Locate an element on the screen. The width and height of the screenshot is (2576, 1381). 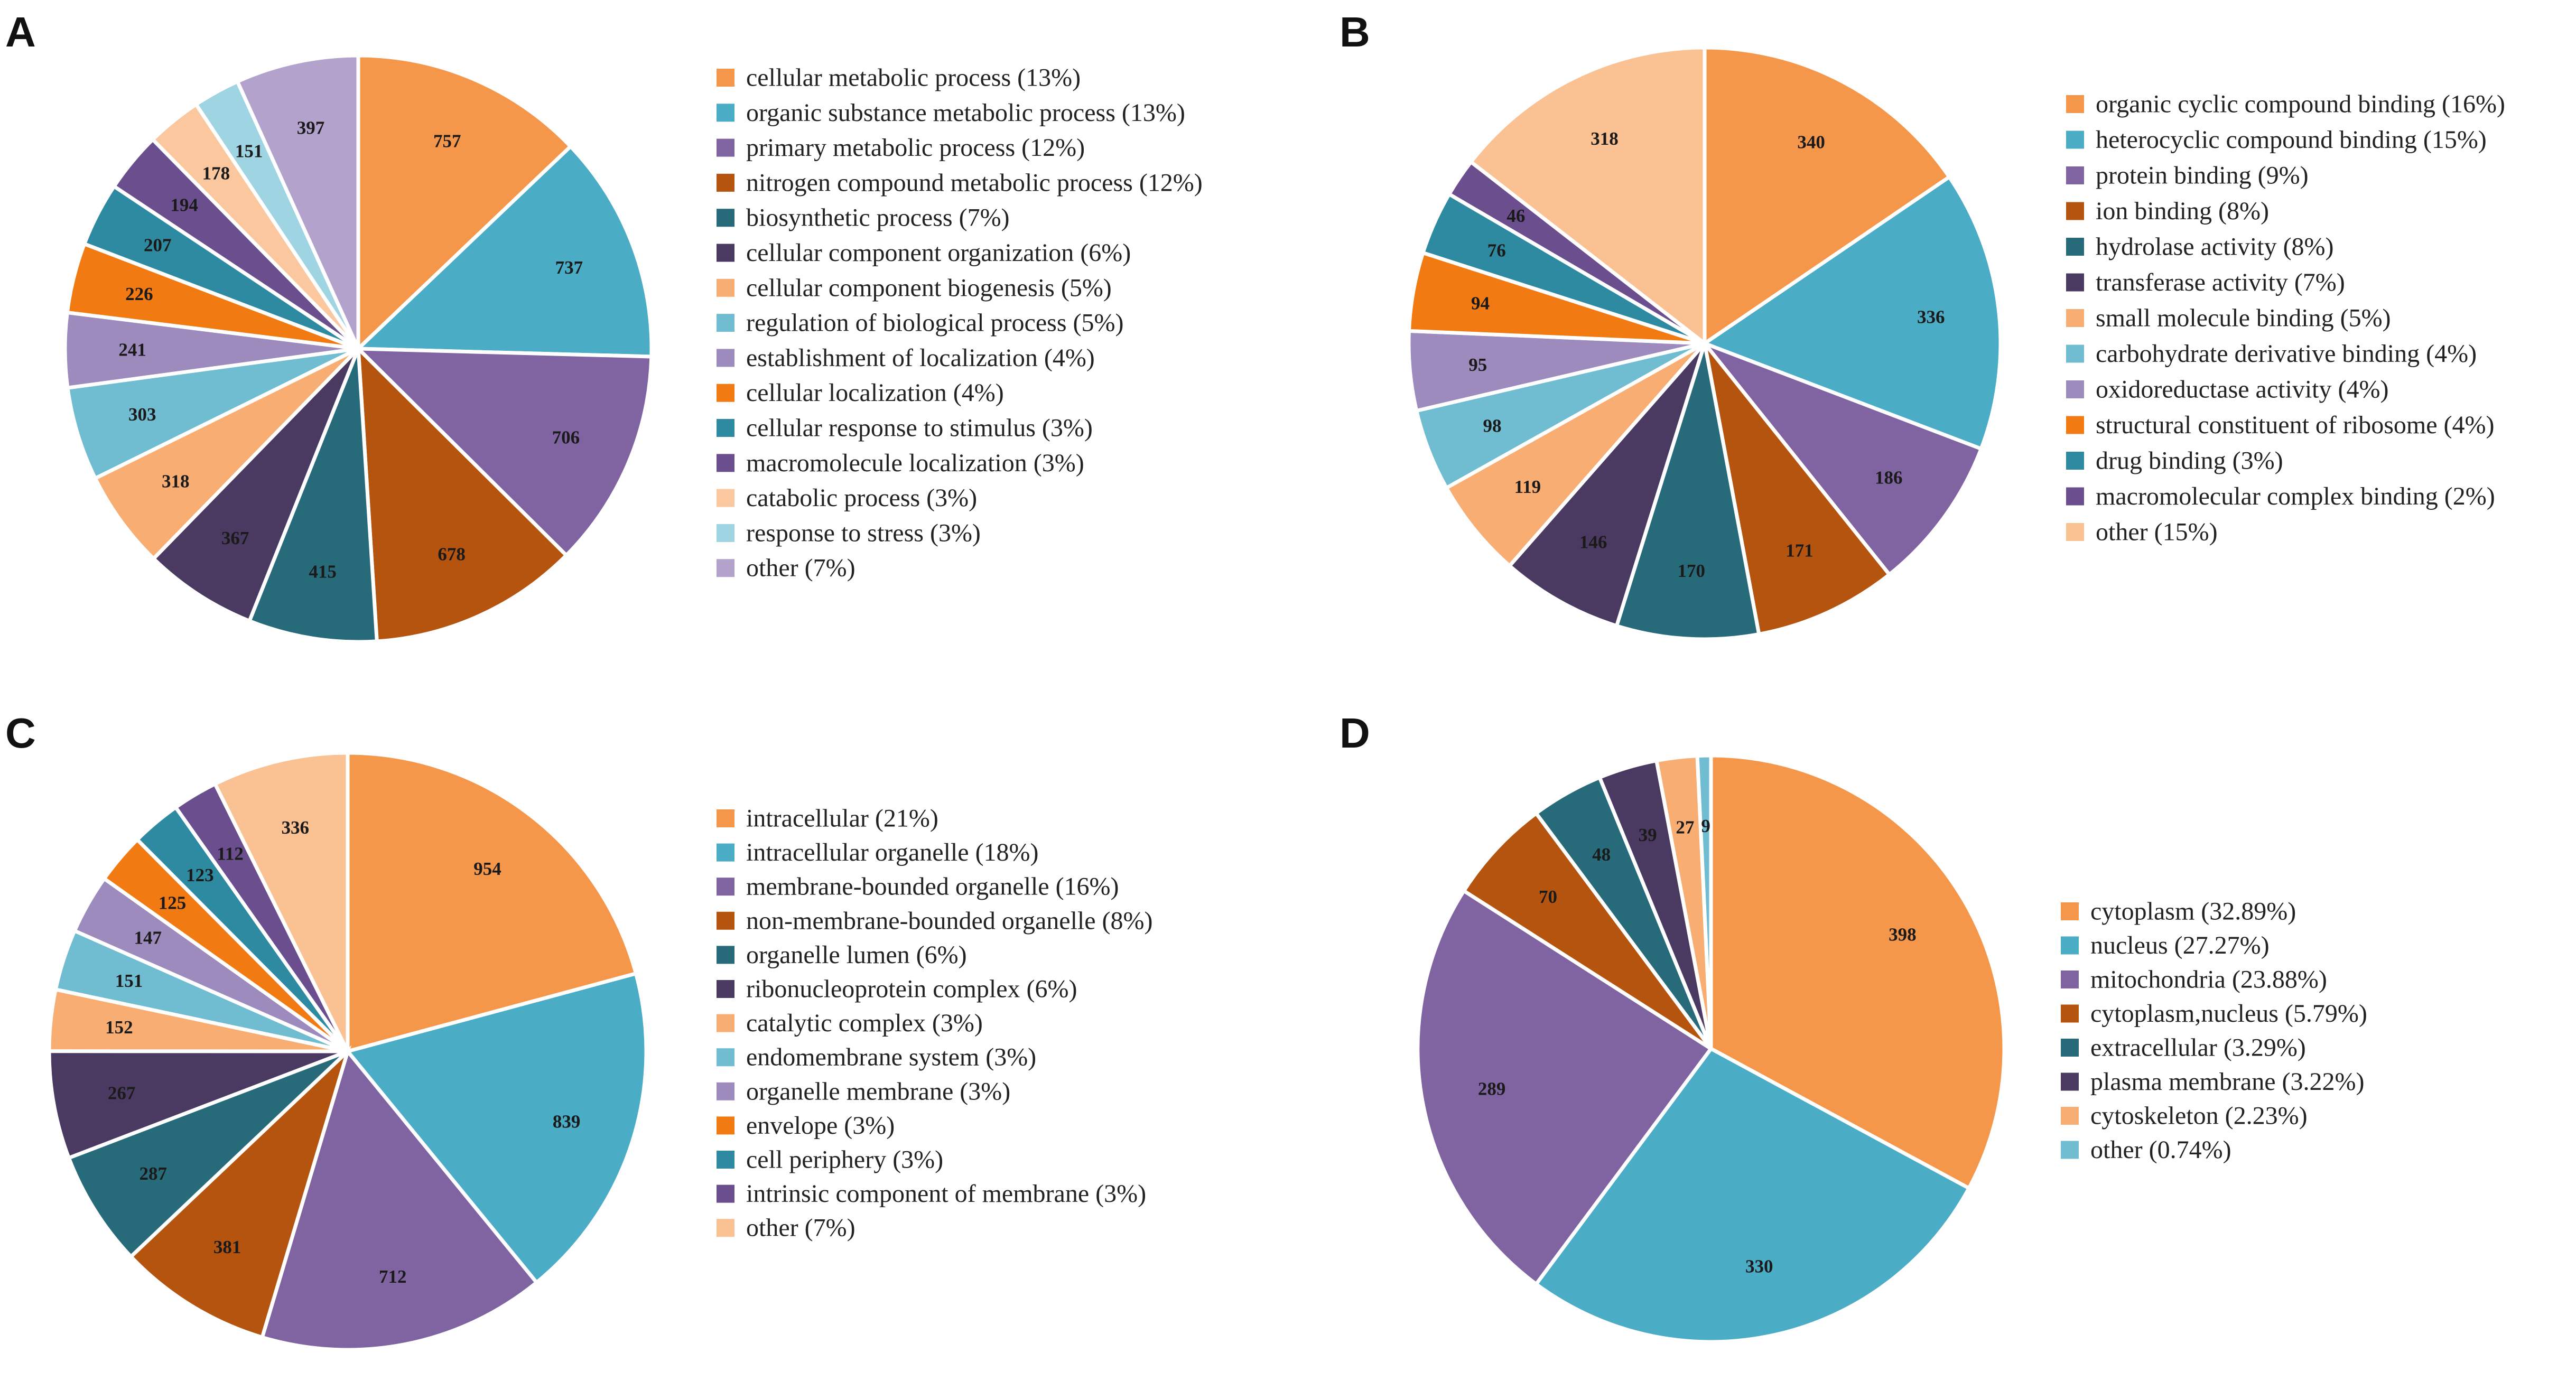
legend-label: structural constituent of ribosome (4%) is located at coordinates (2295, 425).